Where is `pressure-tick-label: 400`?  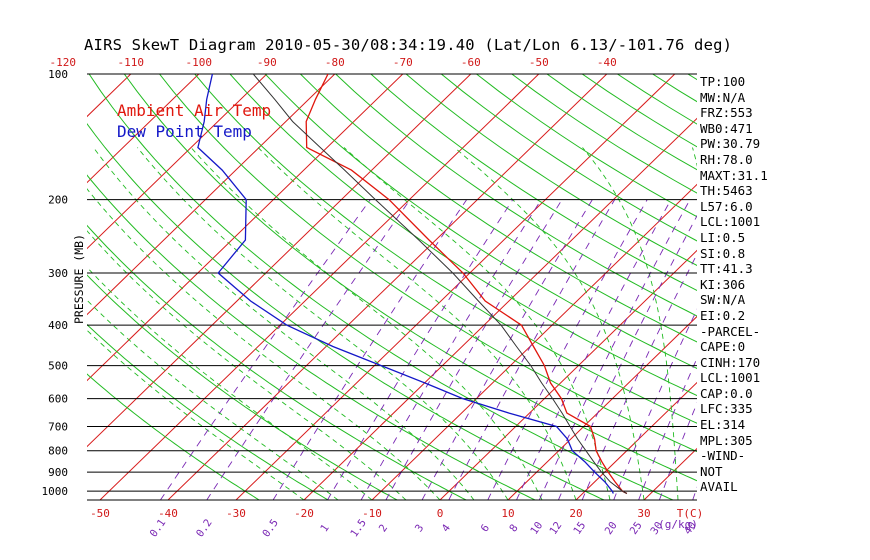 pressure-tick-label: 400 is located at coordinates (58, 325).